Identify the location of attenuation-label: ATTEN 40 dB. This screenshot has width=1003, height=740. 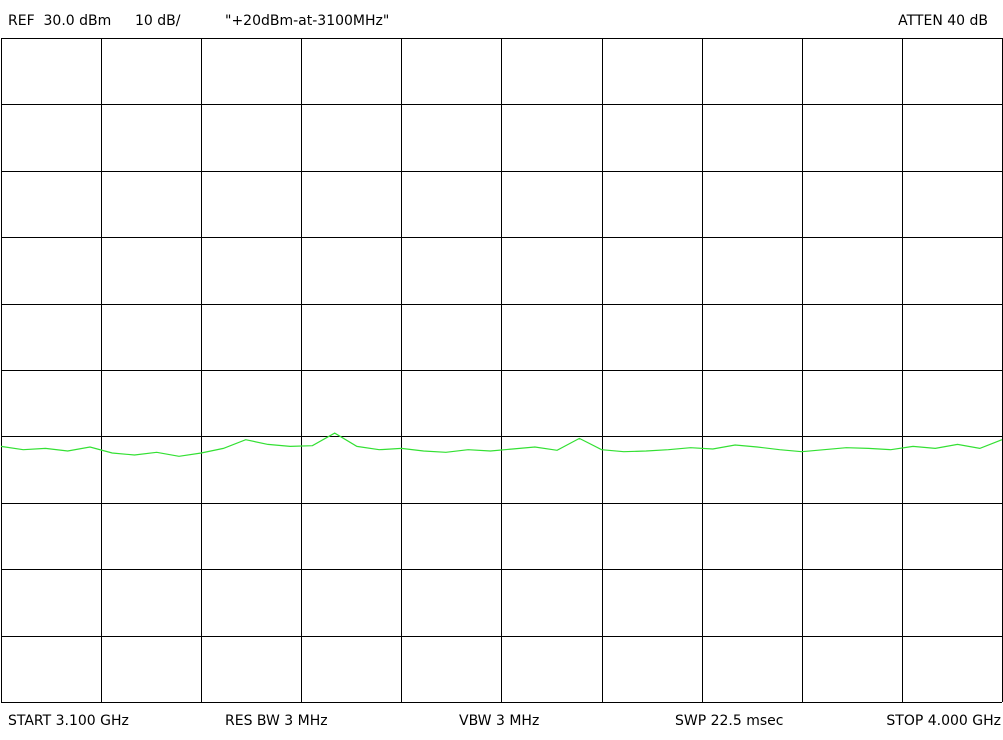
(943, 21).